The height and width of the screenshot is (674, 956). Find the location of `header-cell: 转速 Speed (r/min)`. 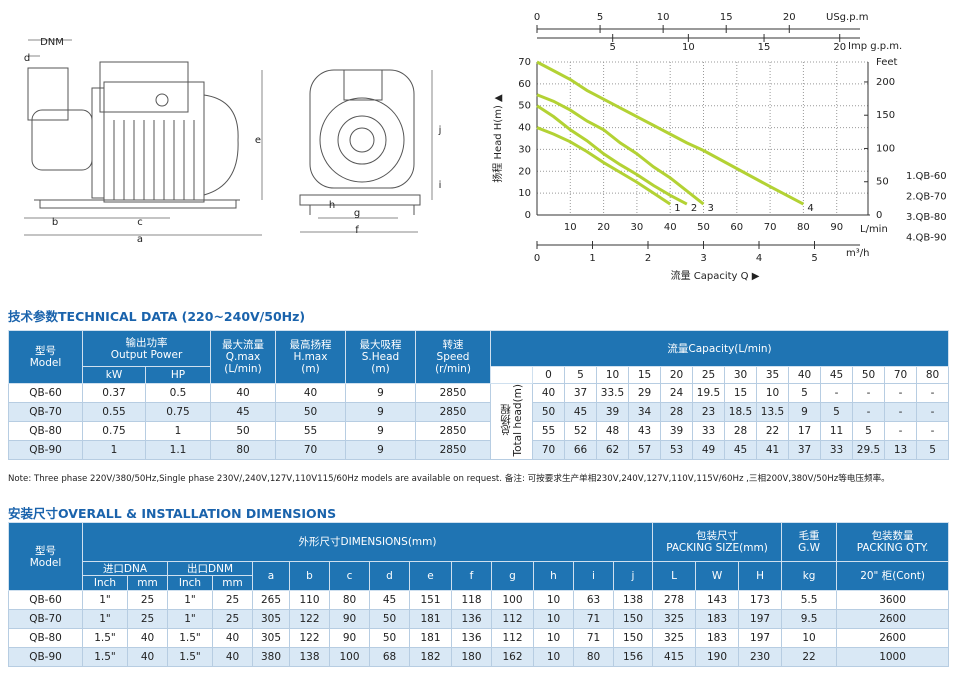

header-cell: 转速 Speed (r/min) is located at coordinates (453, 357).